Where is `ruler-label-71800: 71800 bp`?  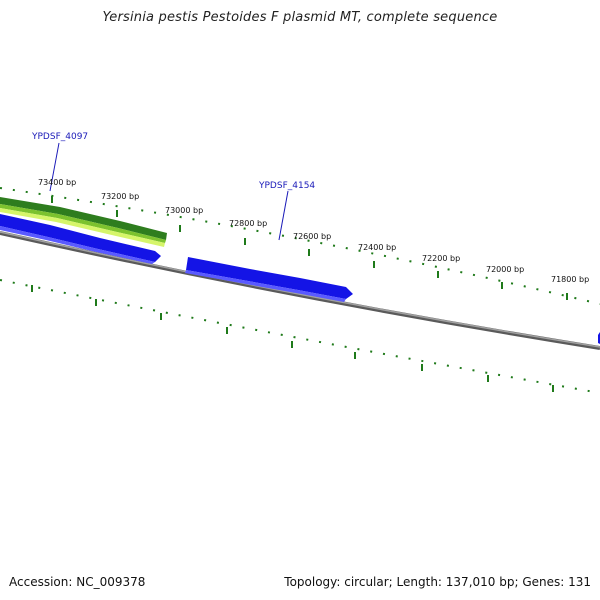
ruler-label-71800: 71800 bp is located at coordinates (570, 279).